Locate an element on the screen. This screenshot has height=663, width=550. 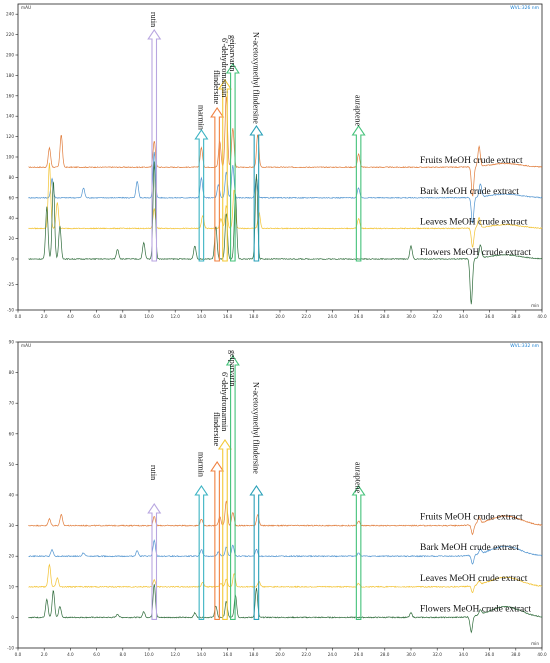
x-tick-label: 22.0 is located at coordinates (307, 654).